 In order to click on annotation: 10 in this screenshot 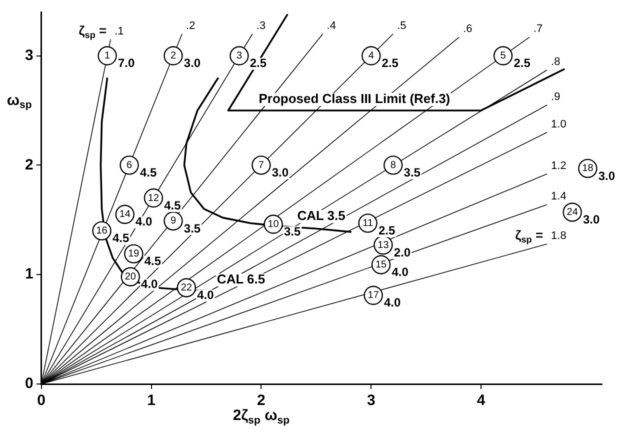, I will do `click(274, 224)`.